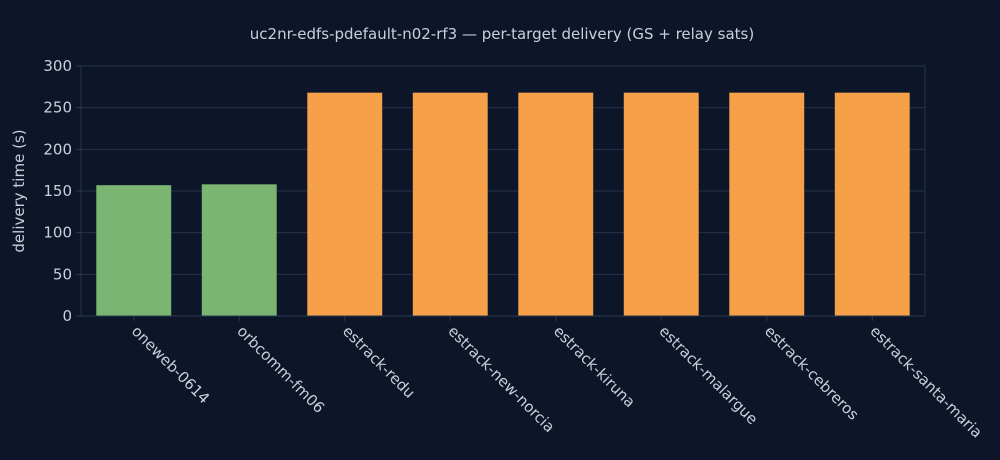 This screenshot has height=460, width=1000. What do you see at coordinates (812, 373) in the screenshot?
I see `x-tick-label: estrack-cebreros` at bounding box center [812, 373].